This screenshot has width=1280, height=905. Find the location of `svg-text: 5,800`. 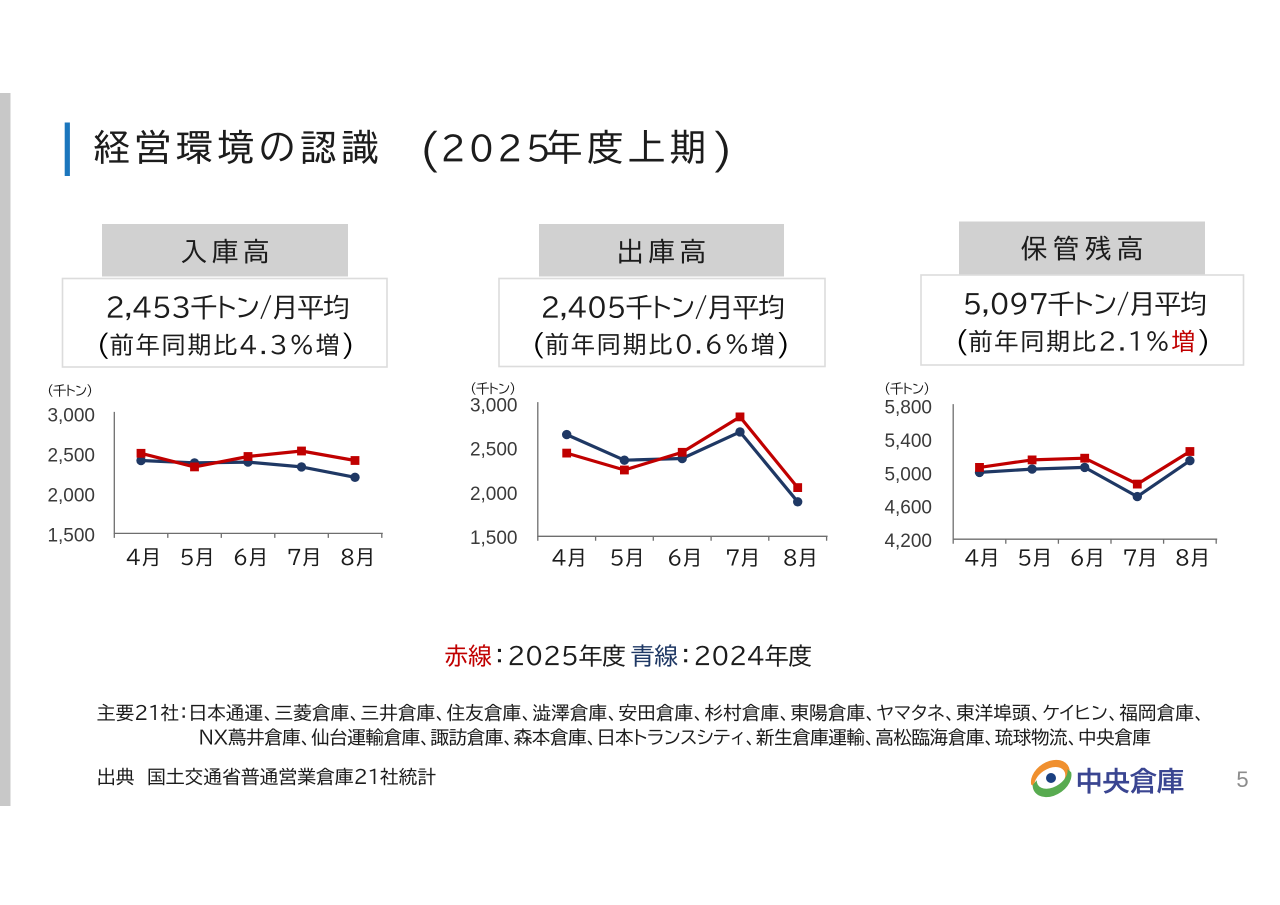

svg-text: 5,800 is located at coordinates (908, 408).